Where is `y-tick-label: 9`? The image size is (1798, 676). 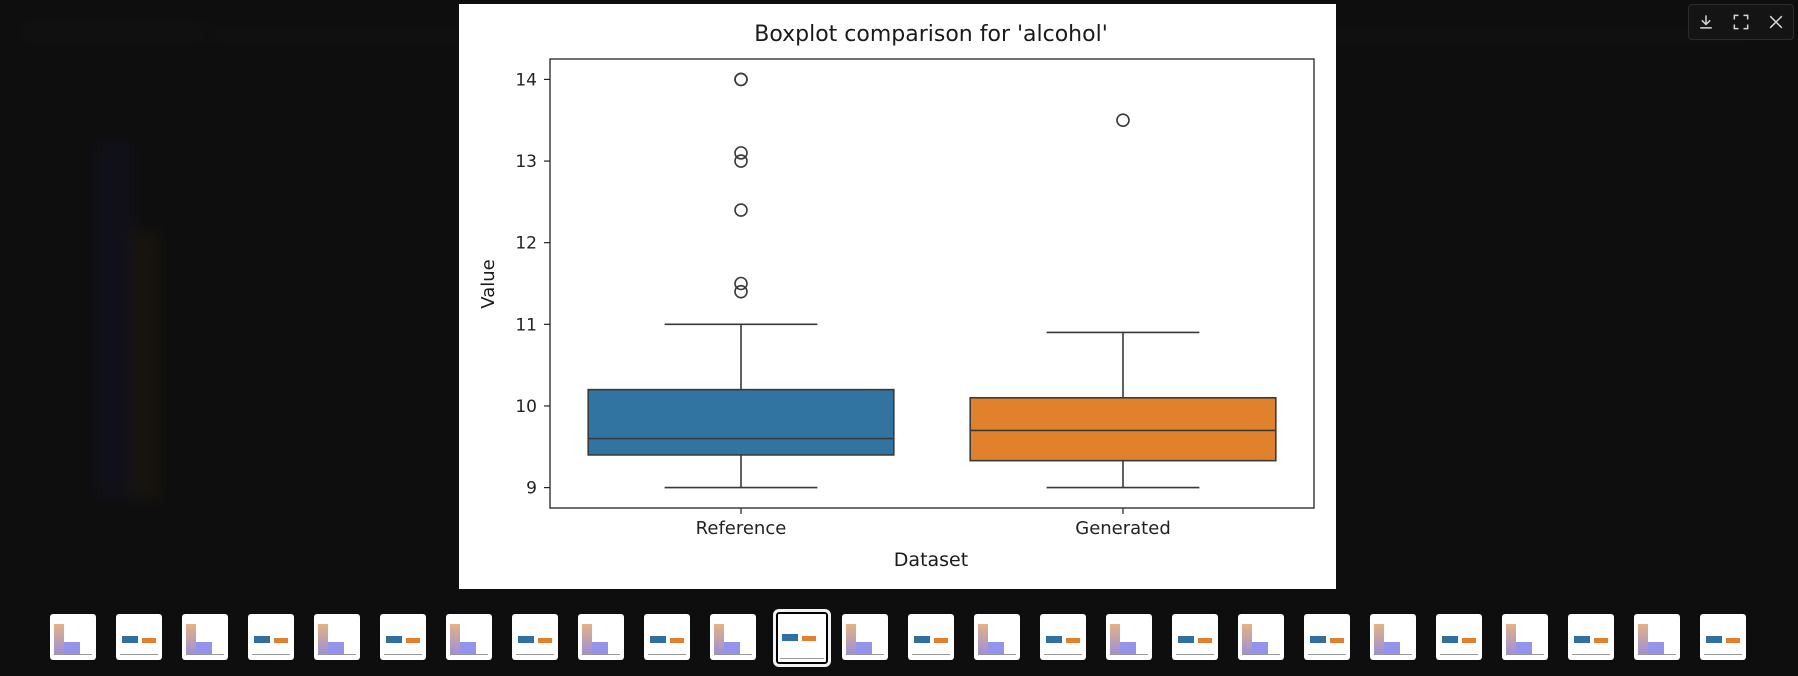 y-tick-label: 9 is located at coordinates (531, 489).